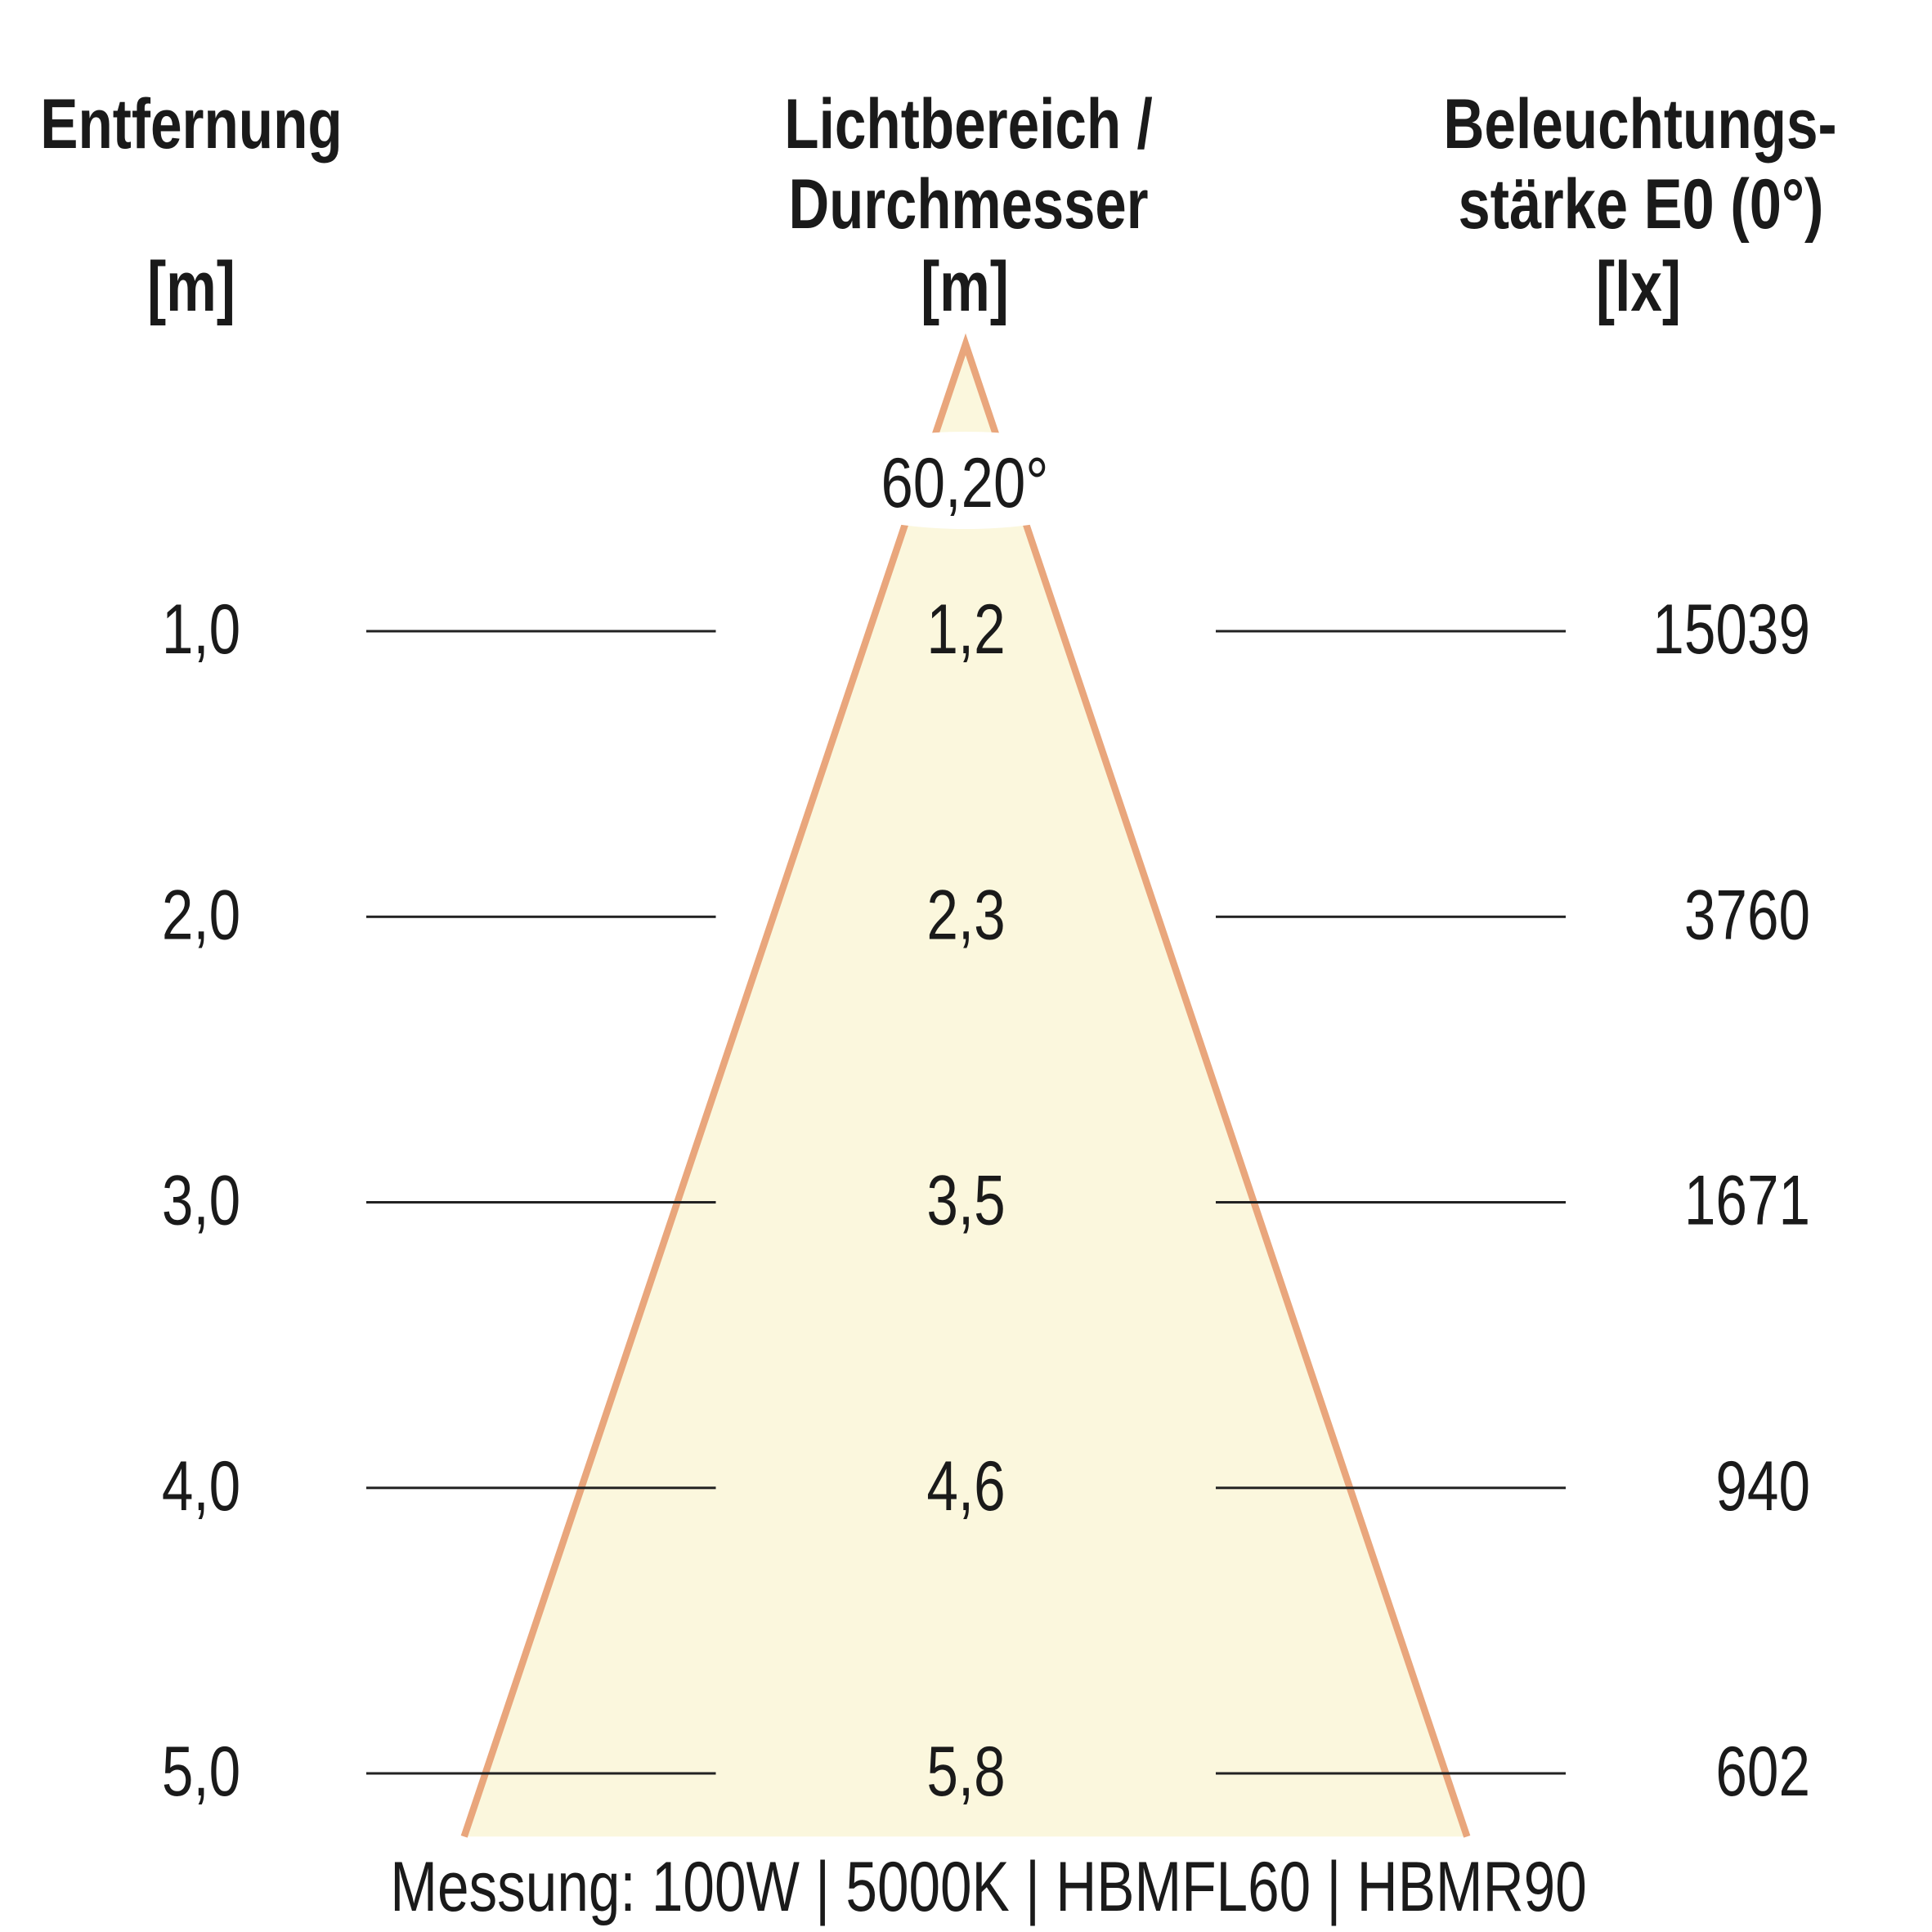 The width and height of the screenshot is (1932, 1932). I want to click on svg-text: 5,0, so click(201, 1772).